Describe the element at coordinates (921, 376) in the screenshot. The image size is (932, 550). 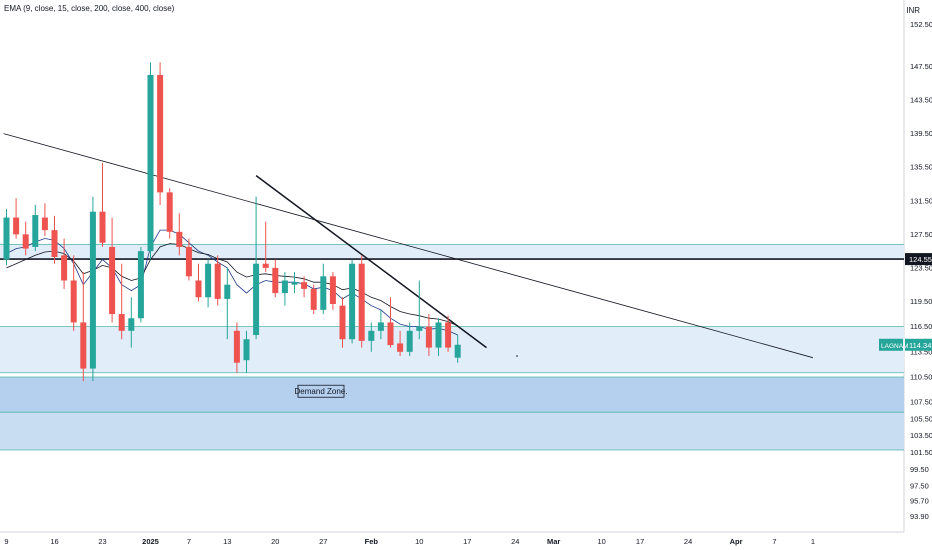
I see `price-tick-label: 110.50` at that location.